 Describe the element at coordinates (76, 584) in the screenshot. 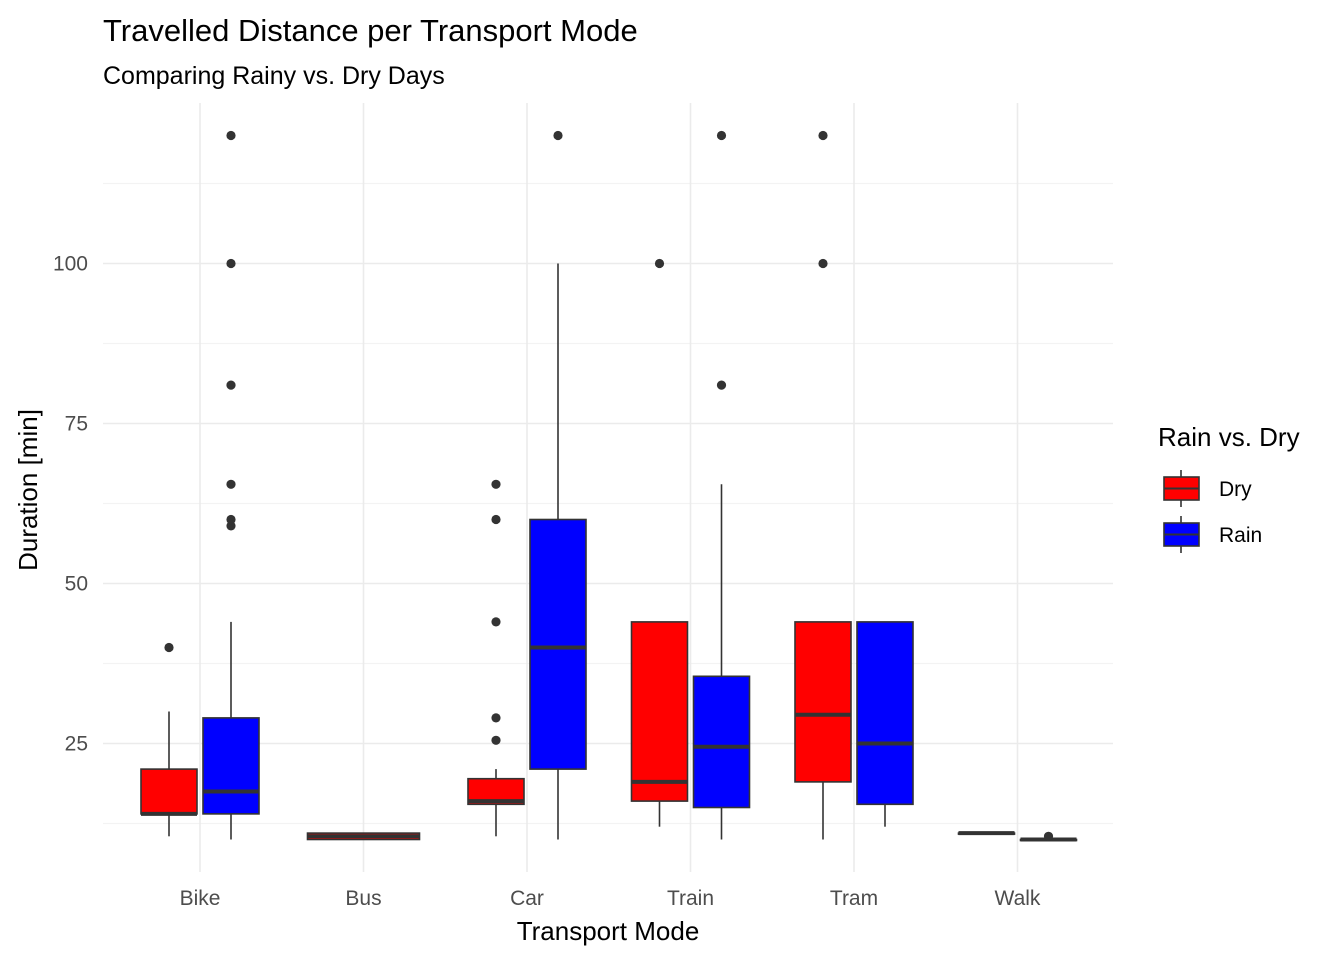

I see `y-tick-label: 50` at that location.